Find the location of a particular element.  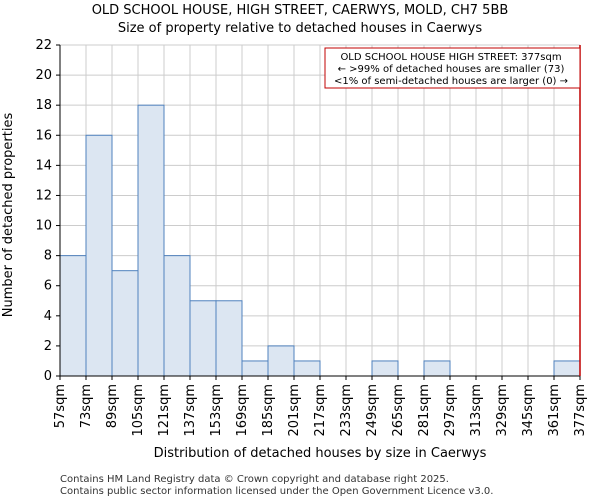

y-tick-label: 20 is located at coordinates (43, 75).